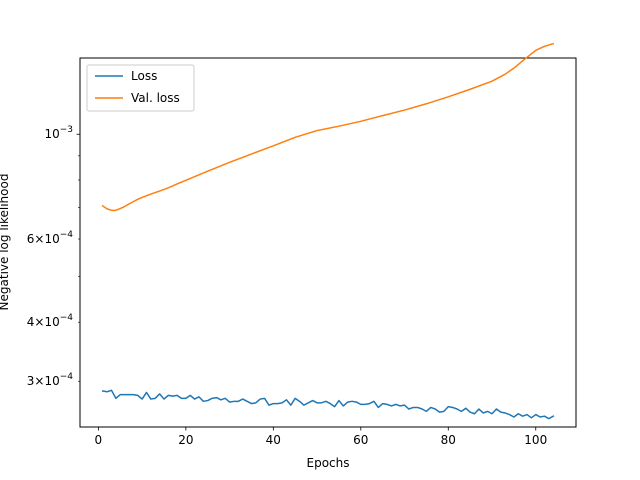 Image resolution: width=640 pixels, height=480 pixels. Describe the element at coordinates (448, 440) in the screenshot. I see `x-tick-label: 80` at that location.